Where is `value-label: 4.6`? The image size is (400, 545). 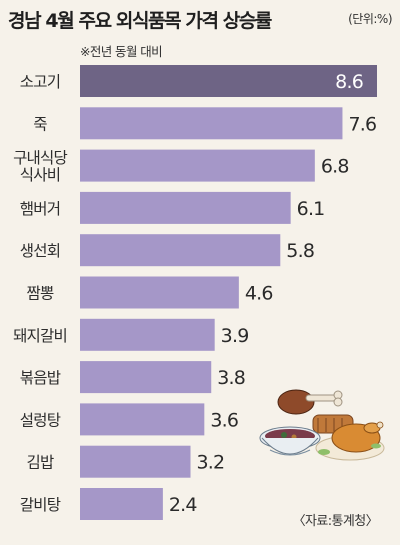 value-label: 4.6 is located at coordinates (259, 294).